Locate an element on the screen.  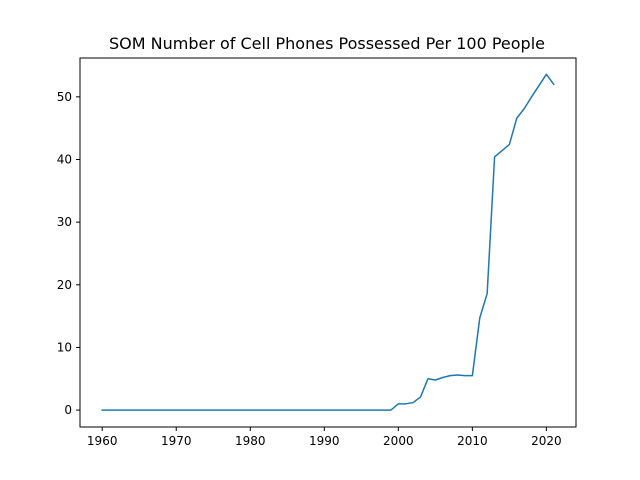
x-axis: 1960 1970 1980 1990 2000 2010 2020 is located at coordinates (324, 437).